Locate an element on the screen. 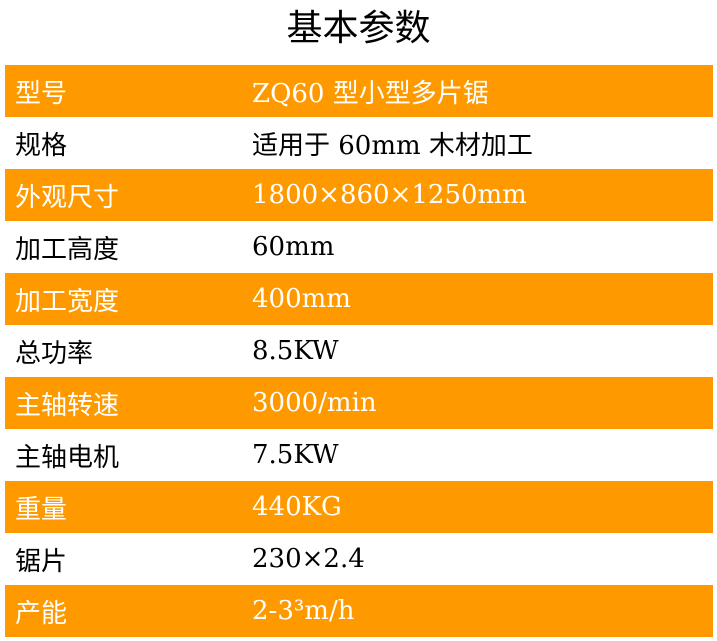 This screenshot has height=641, width=717. row-value: 8.5KW is located at coordinates (295, 351).